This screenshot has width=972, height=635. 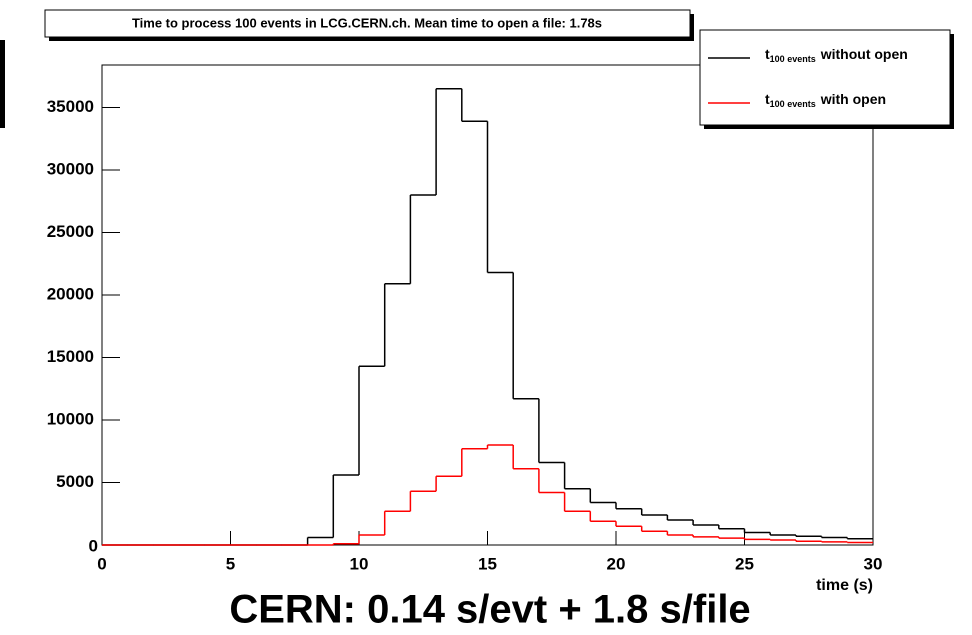 What do you see at coordinates (75, 481) in the screenshot?
I see `y-tick-label: 5000` at bounding box center [75, 481].